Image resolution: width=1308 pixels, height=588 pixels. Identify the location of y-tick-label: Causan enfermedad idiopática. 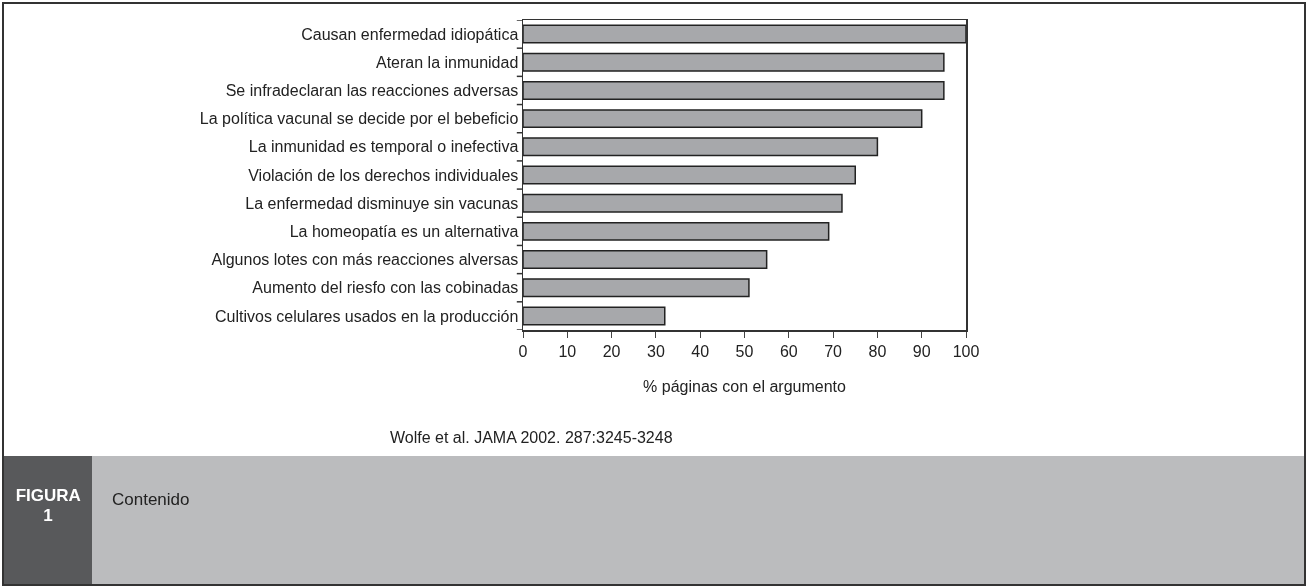
(410, 34).